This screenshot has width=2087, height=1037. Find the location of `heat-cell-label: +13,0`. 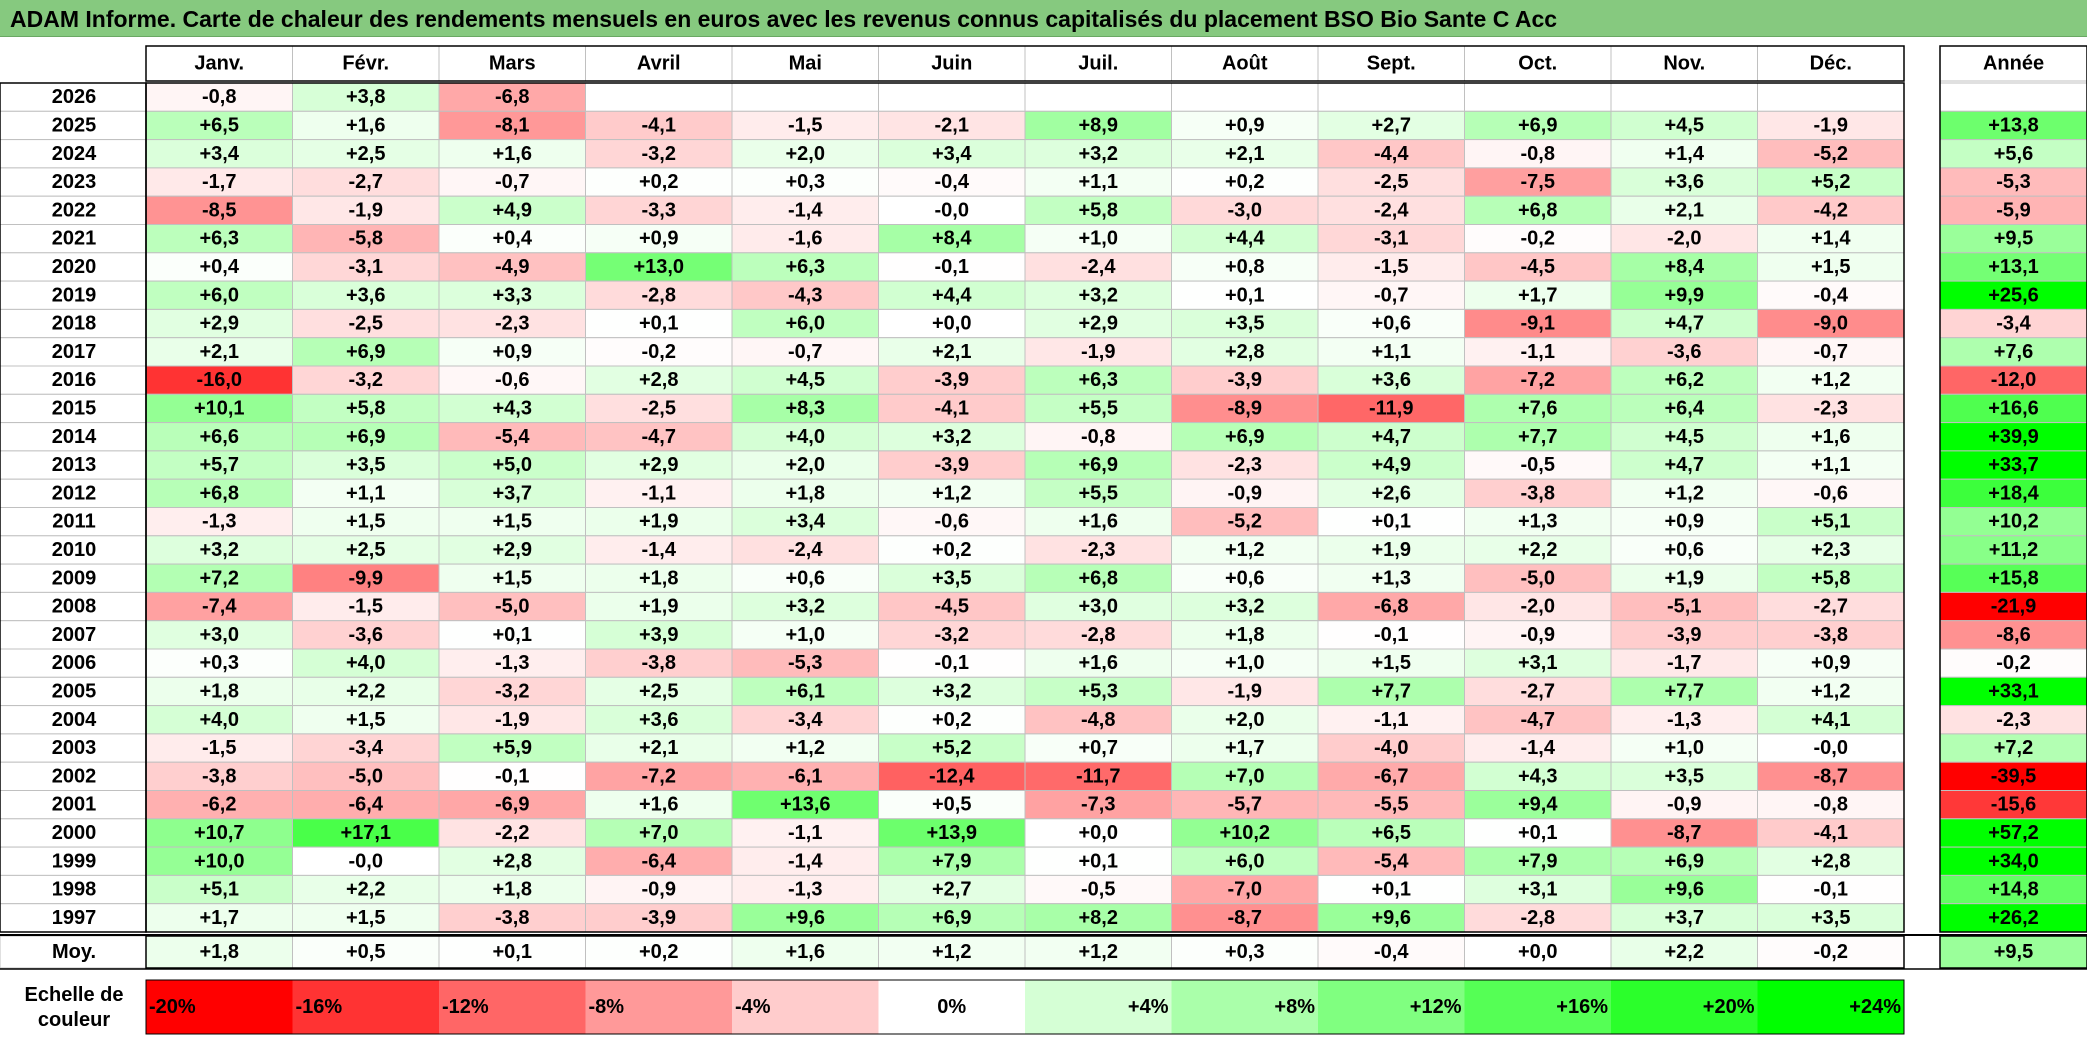

heat-cell-label: +13,0 is located at coordinates (658, 267).